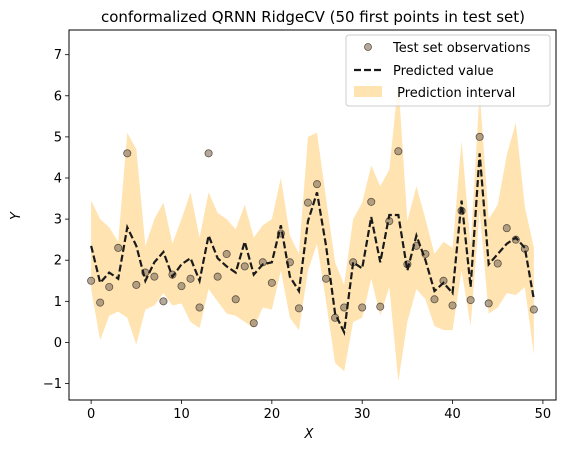 This screenshot has height=453, width=565. What do you see at coordinates (309, 434) in the screenshot?
I see `x-axis-label: X` at bounding box center [309, 434].